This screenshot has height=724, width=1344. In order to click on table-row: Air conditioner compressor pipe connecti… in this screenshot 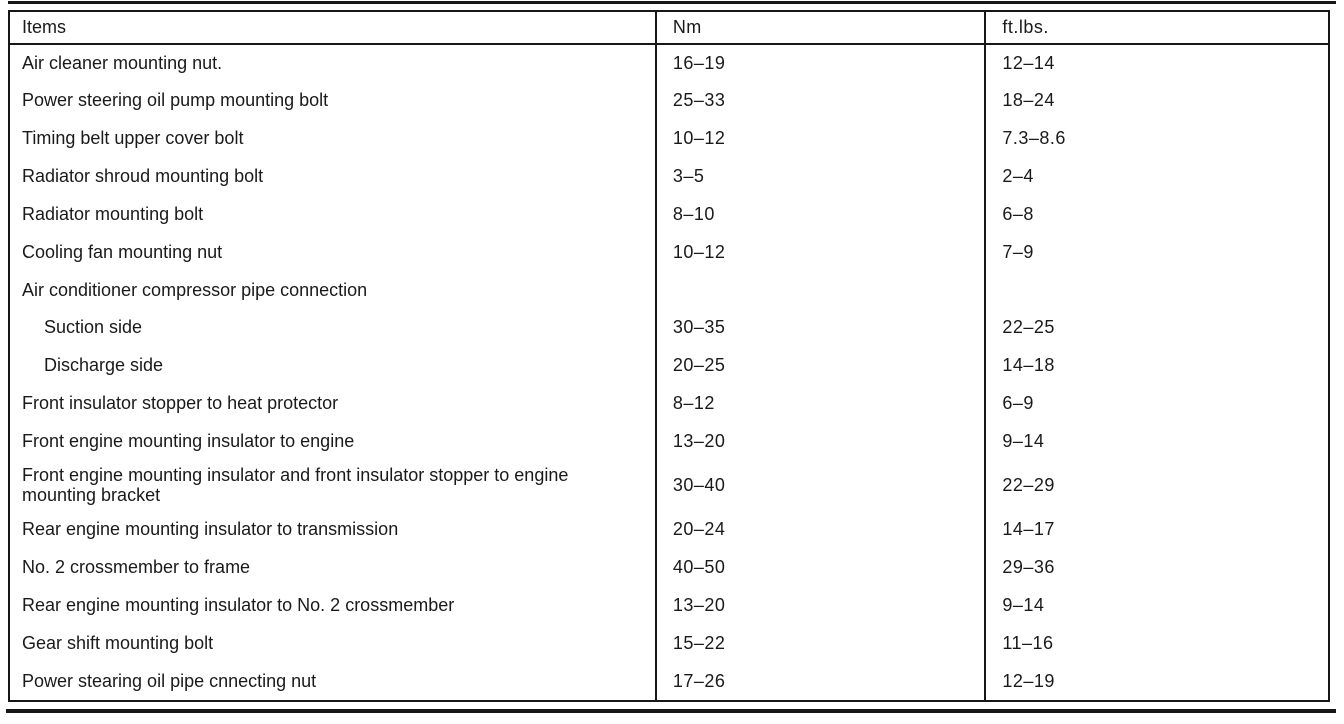, I will do `click(669, 289)`.